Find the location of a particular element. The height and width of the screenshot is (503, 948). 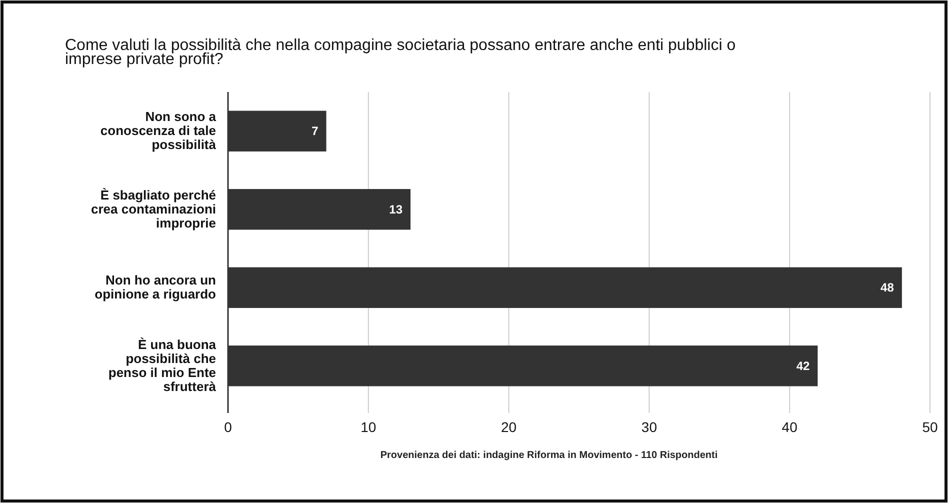

y-tick-label: Non sono a conoscenza di tale possibilità is located at coordinates (158, 130).